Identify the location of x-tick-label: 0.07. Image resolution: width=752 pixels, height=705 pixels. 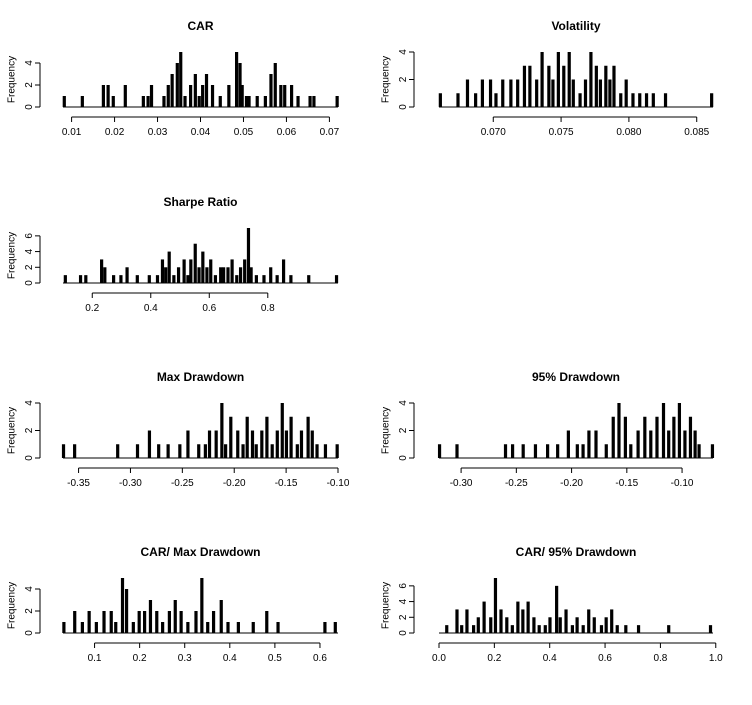
(330, 132).